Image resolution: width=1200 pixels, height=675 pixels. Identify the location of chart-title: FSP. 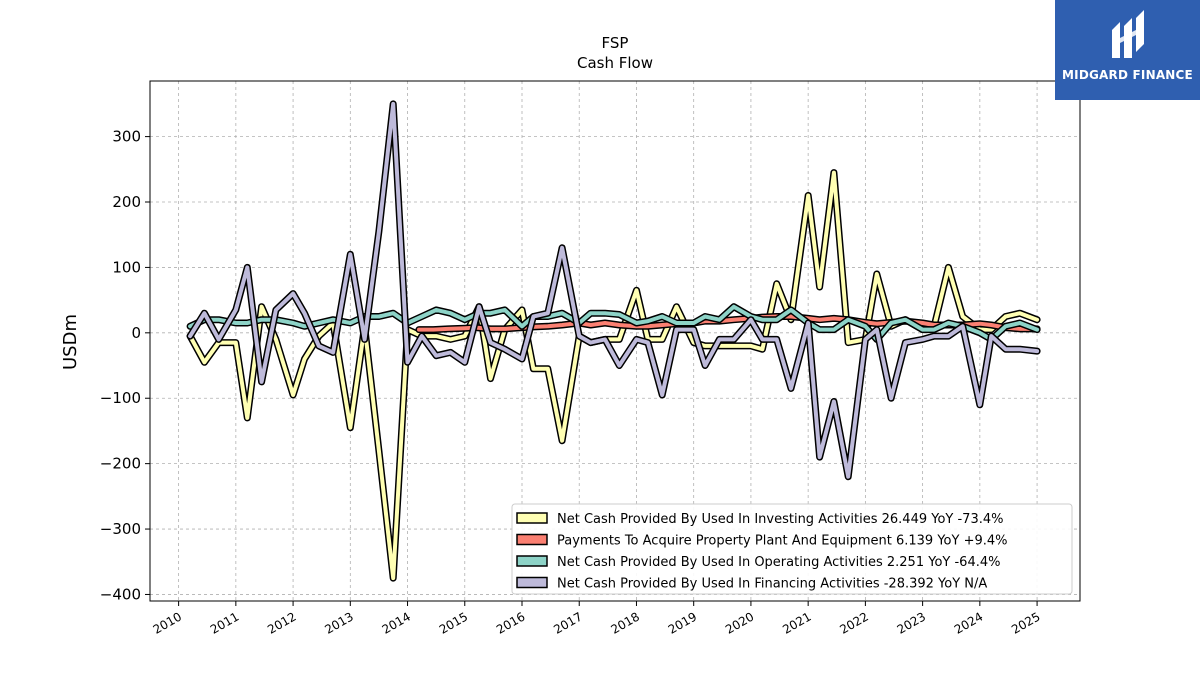
(615, 43).